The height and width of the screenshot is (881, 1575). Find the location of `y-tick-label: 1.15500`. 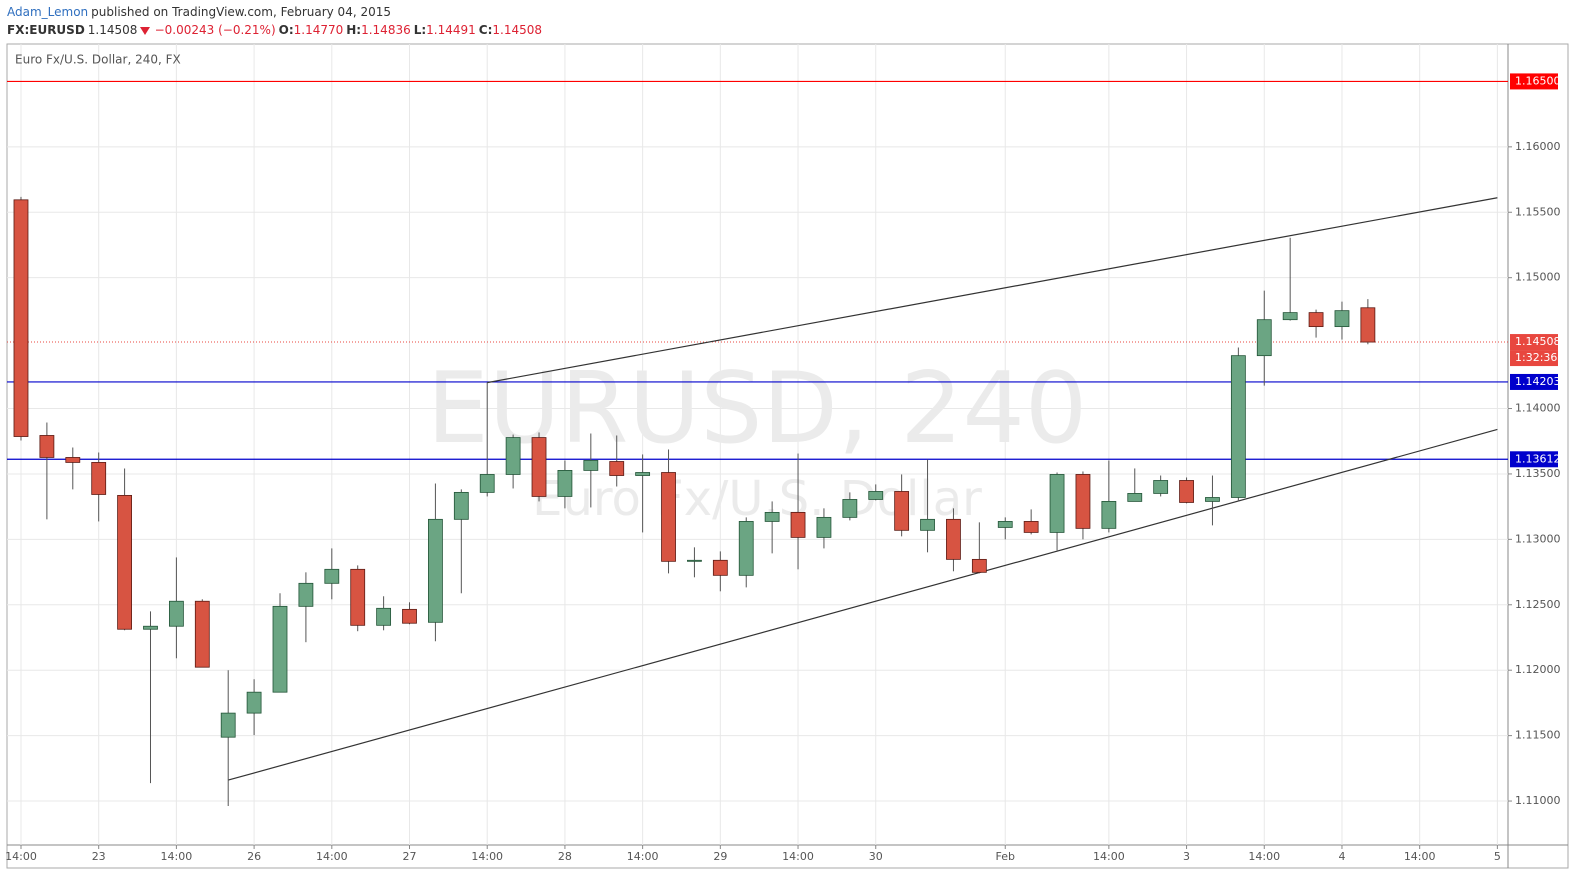

y-tick-label: 1.15500 is located at coordinates (1538, 211).